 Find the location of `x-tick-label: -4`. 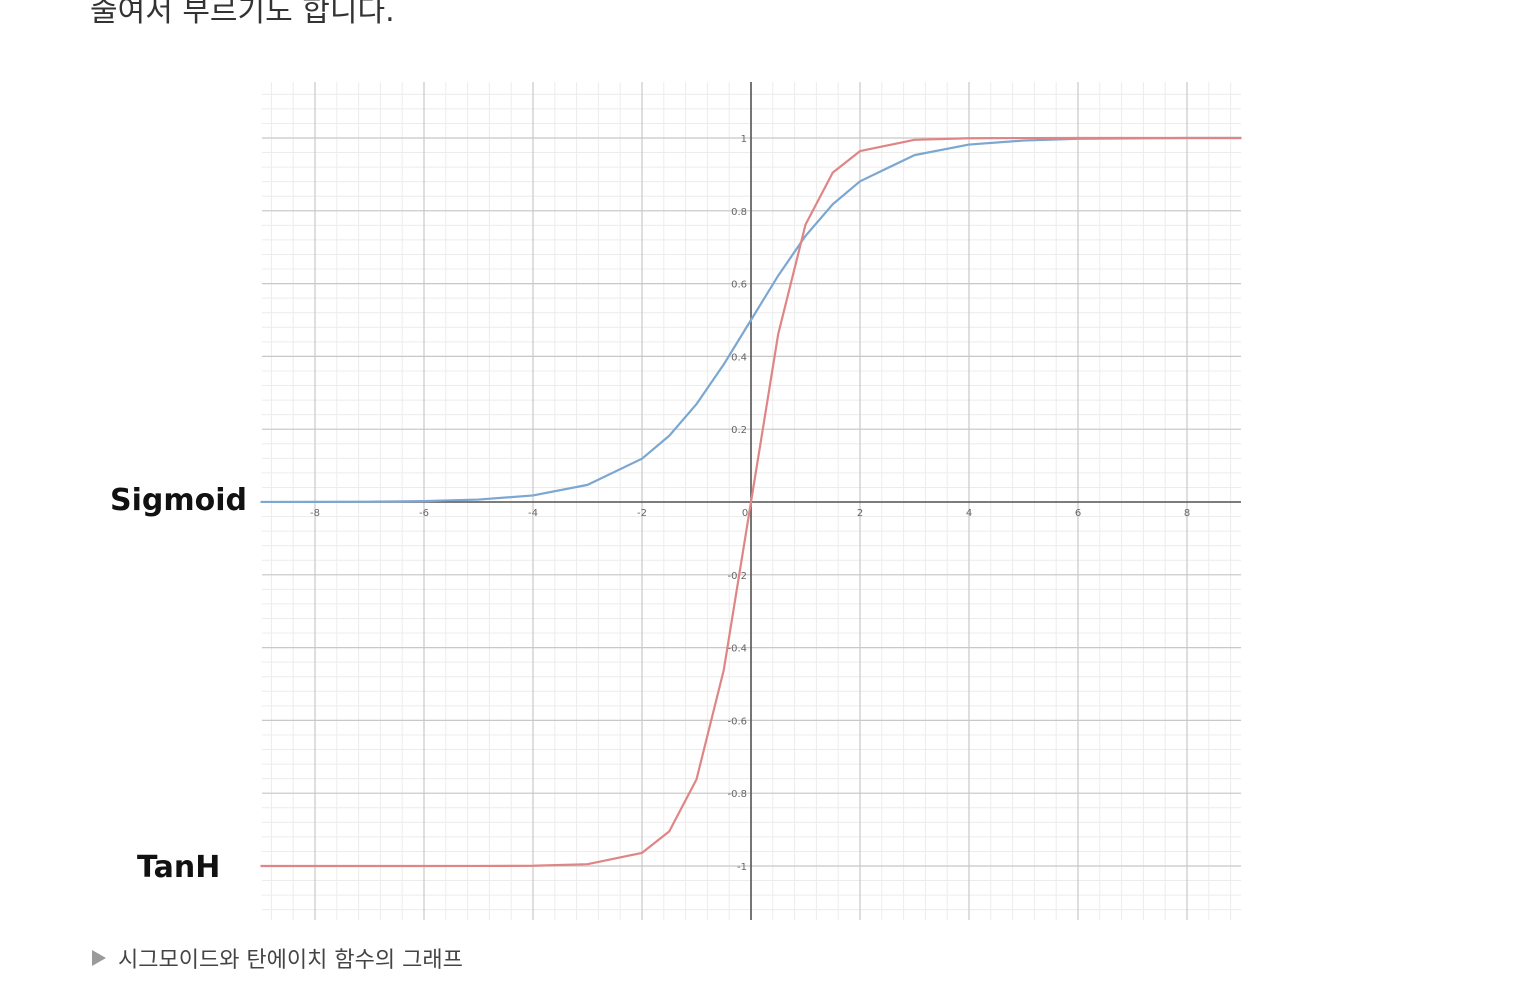

x-tick-label: -4 is located at coordinates (533, 513).